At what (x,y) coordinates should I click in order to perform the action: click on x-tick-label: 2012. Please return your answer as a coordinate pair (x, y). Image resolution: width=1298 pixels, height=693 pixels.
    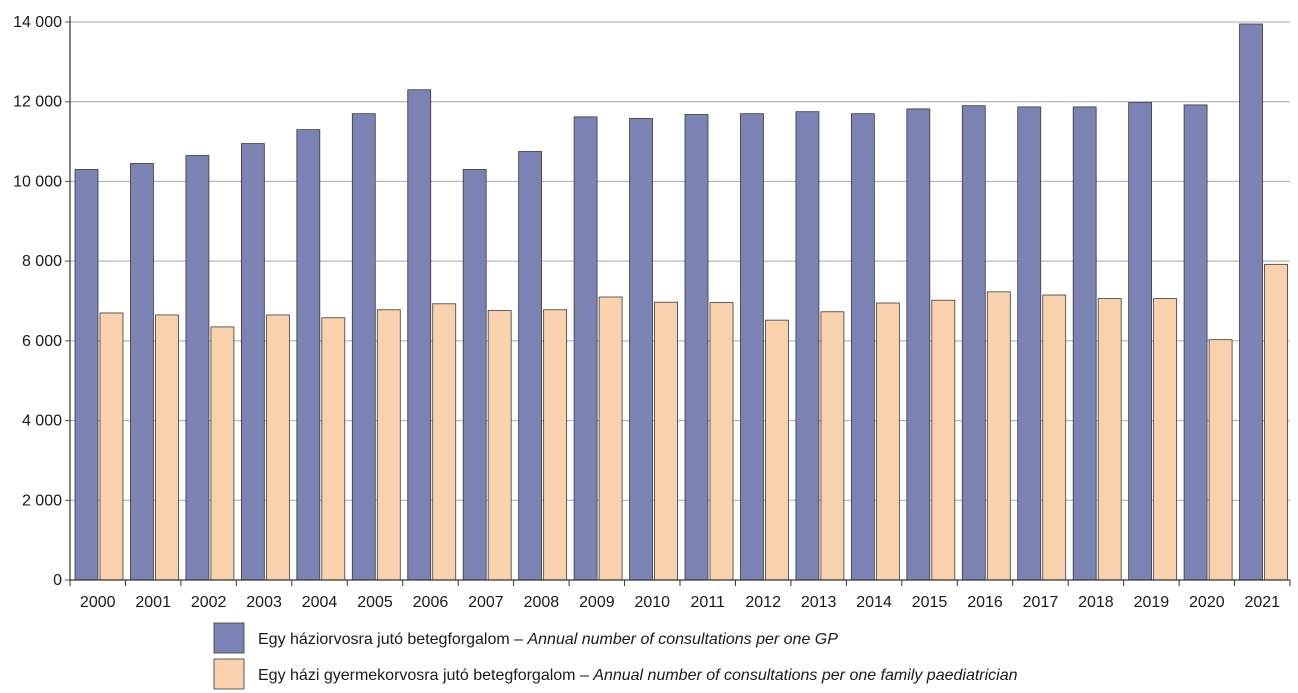
    Looking at the image, I should click on (763, 602).